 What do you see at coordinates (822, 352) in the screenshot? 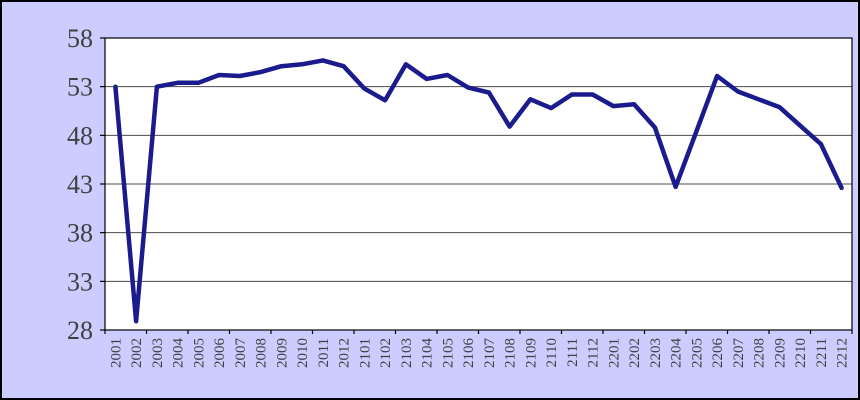
I see `x-axis-tick-label: 2211` at bounding box center [822, 352].